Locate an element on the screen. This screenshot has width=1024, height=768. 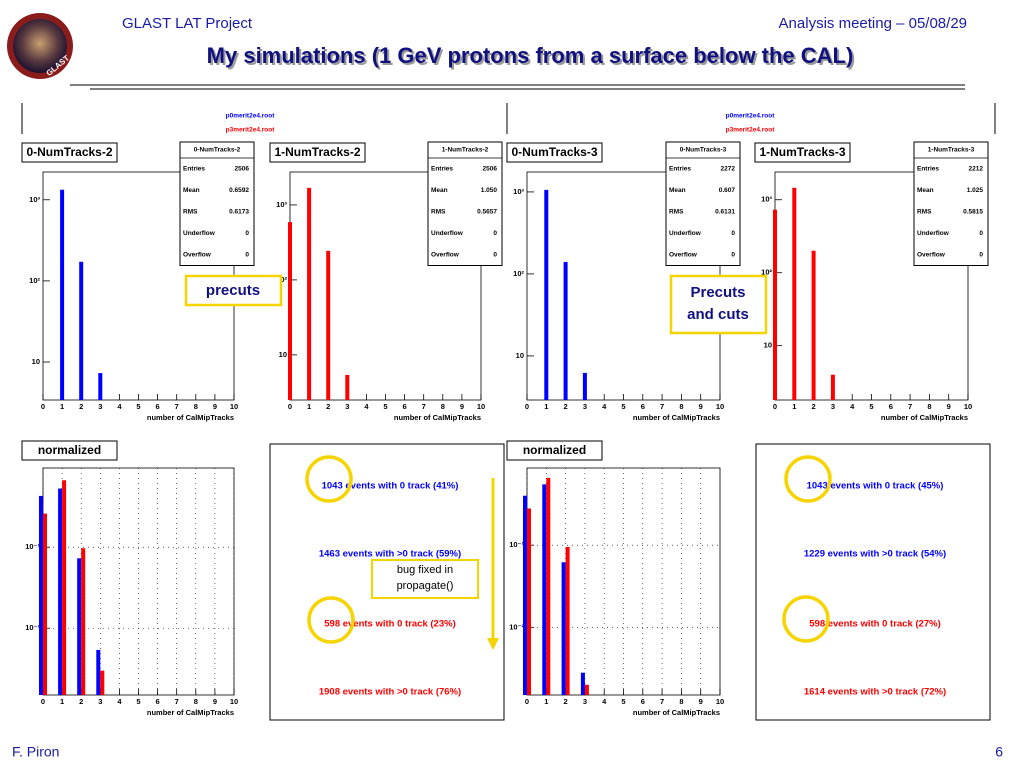
stats-value: 0.6592 is located at coordinates (239, 190).